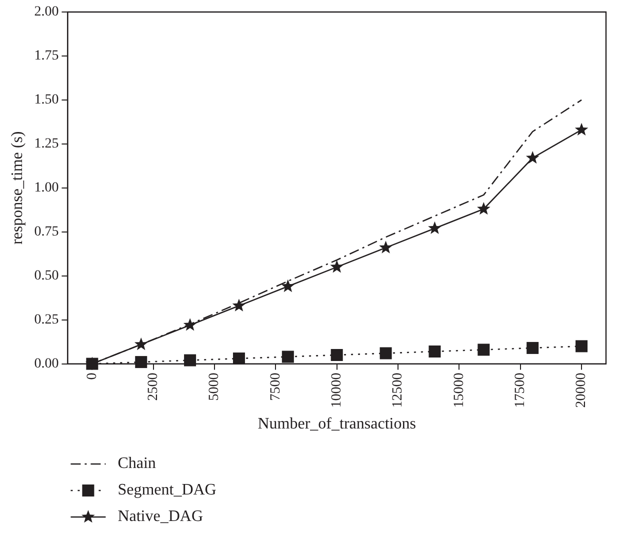 Image resolution: width=617 pixels, height=546 pixels. Describe the element at coordinates (46, 144) in the screenshot. I see `y-tick-label: 1.25` at that location.